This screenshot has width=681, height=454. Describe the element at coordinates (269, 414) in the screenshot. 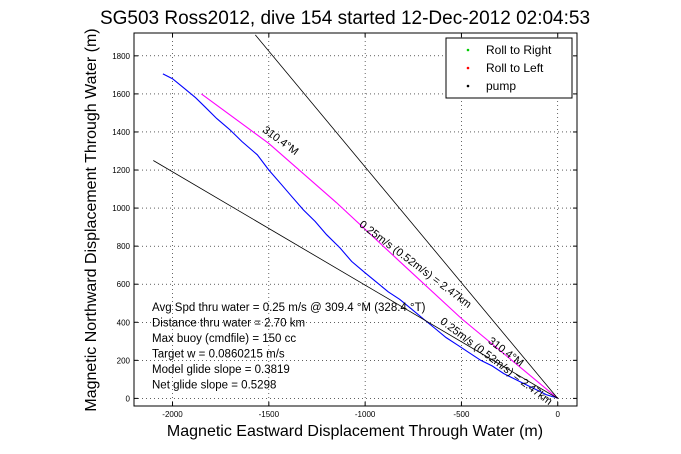

I see `x-tick-label: -1500` at that location.